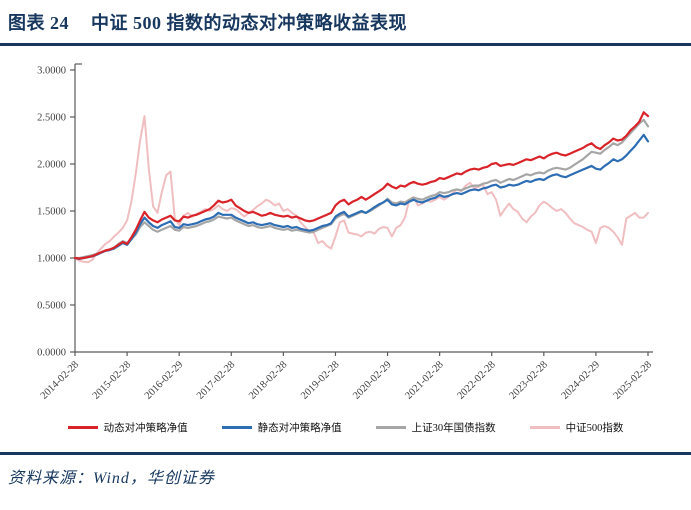 The height and width of the screenshot is (510, 691). I want to click on svg-text: 3.0000, so click(51, 71).